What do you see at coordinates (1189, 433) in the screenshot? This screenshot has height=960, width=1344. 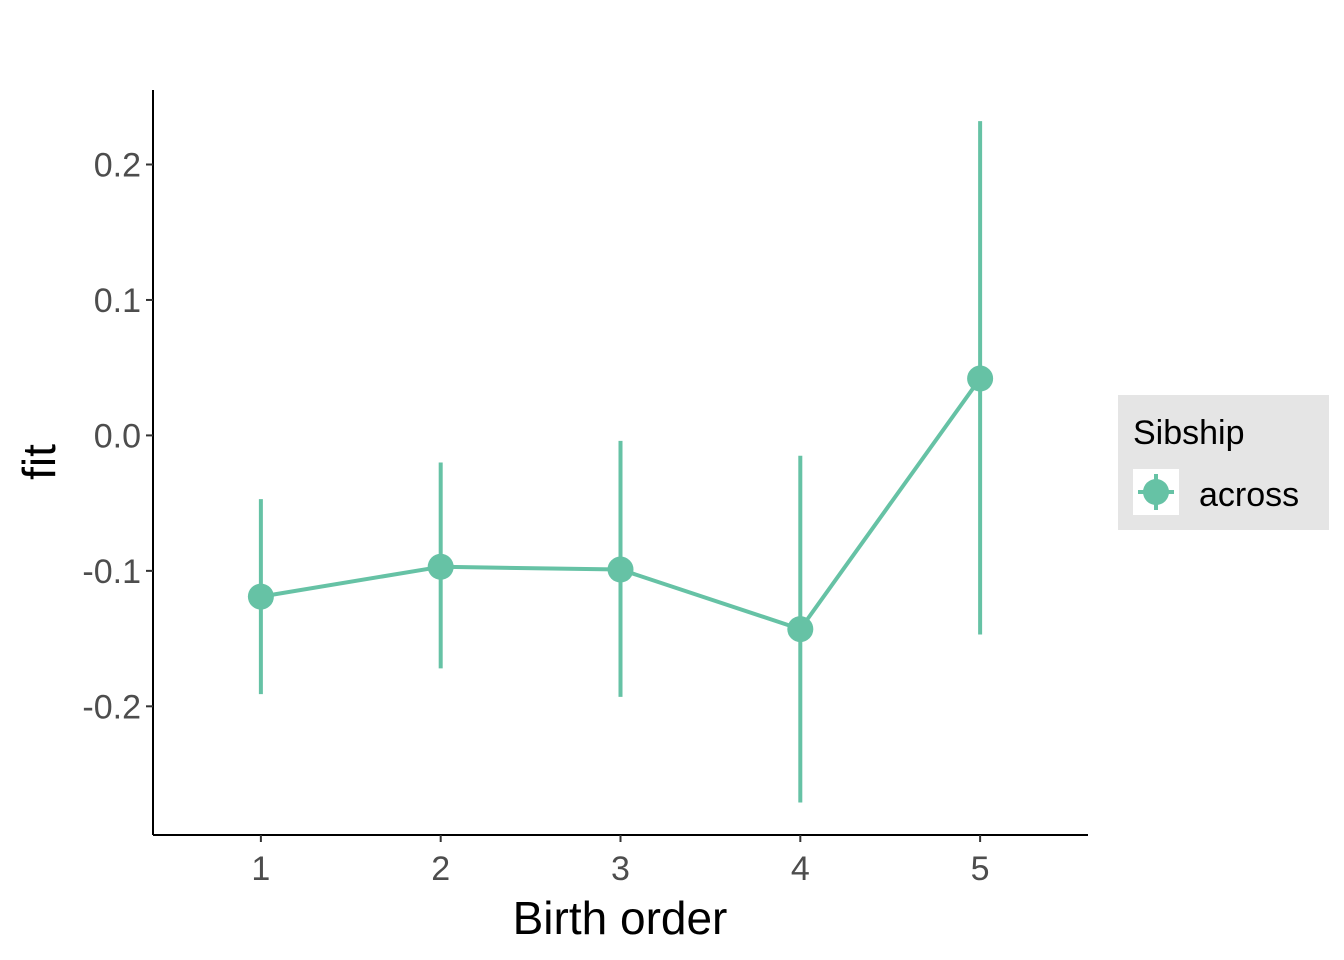 I see `legend-title: Sibship` at bounding box center [1189, 433].